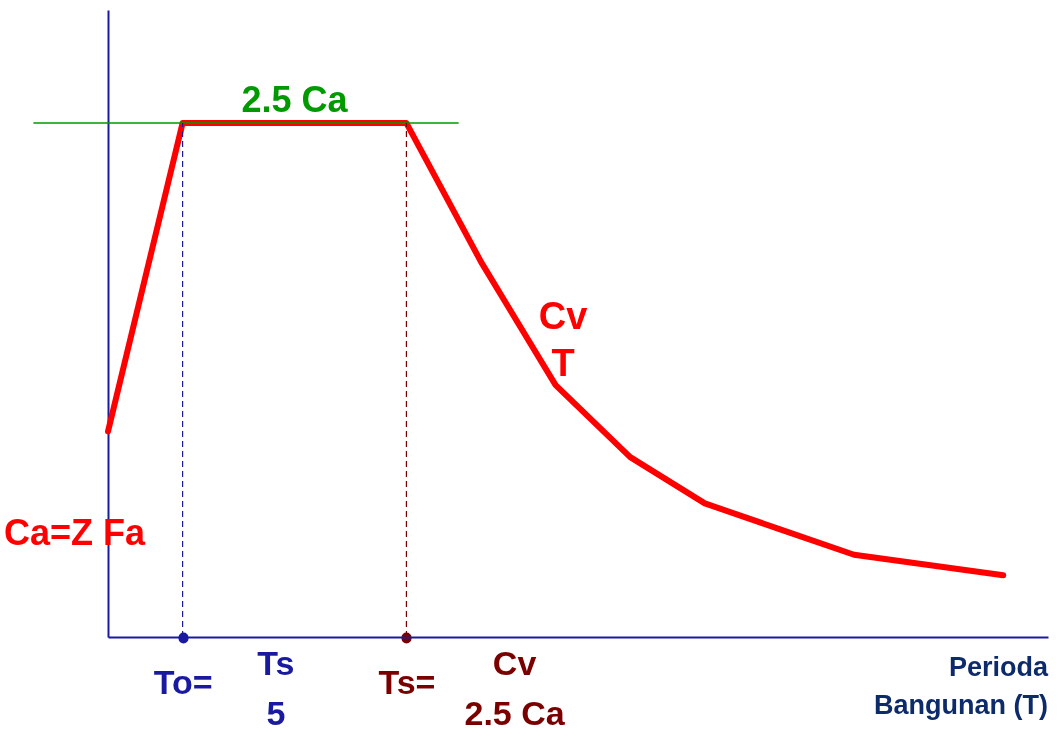  Describe the element at coordinates (515, 713) in the screenshot. I see `text: 2.5 Ca` at that location.